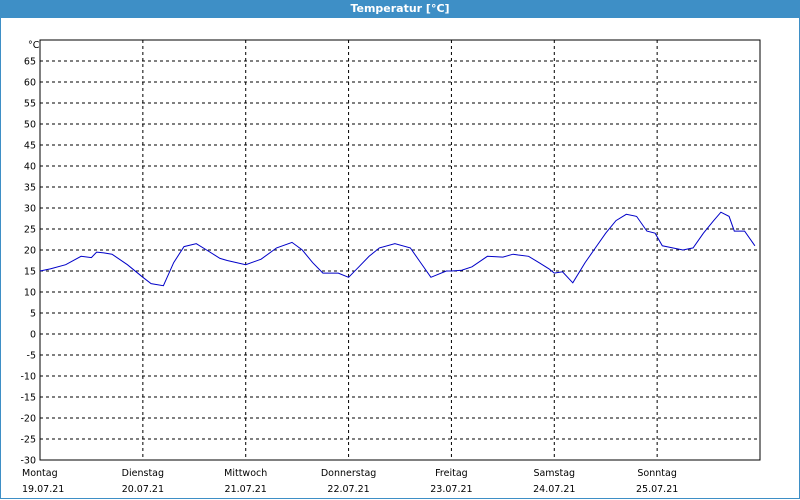  What do you see at coordinates (33, 314) in the screenshot?
I see `y-tick-label: 5` at bounding box center [33, 314].